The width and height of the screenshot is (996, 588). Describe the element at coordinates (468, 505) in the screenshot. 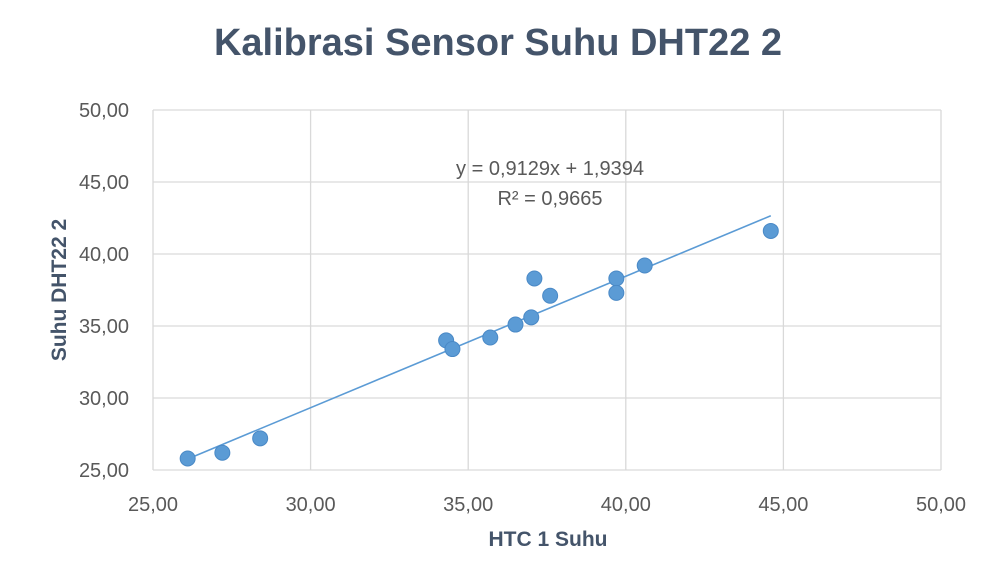

I see `x-tick-label: 35,00` at that location.